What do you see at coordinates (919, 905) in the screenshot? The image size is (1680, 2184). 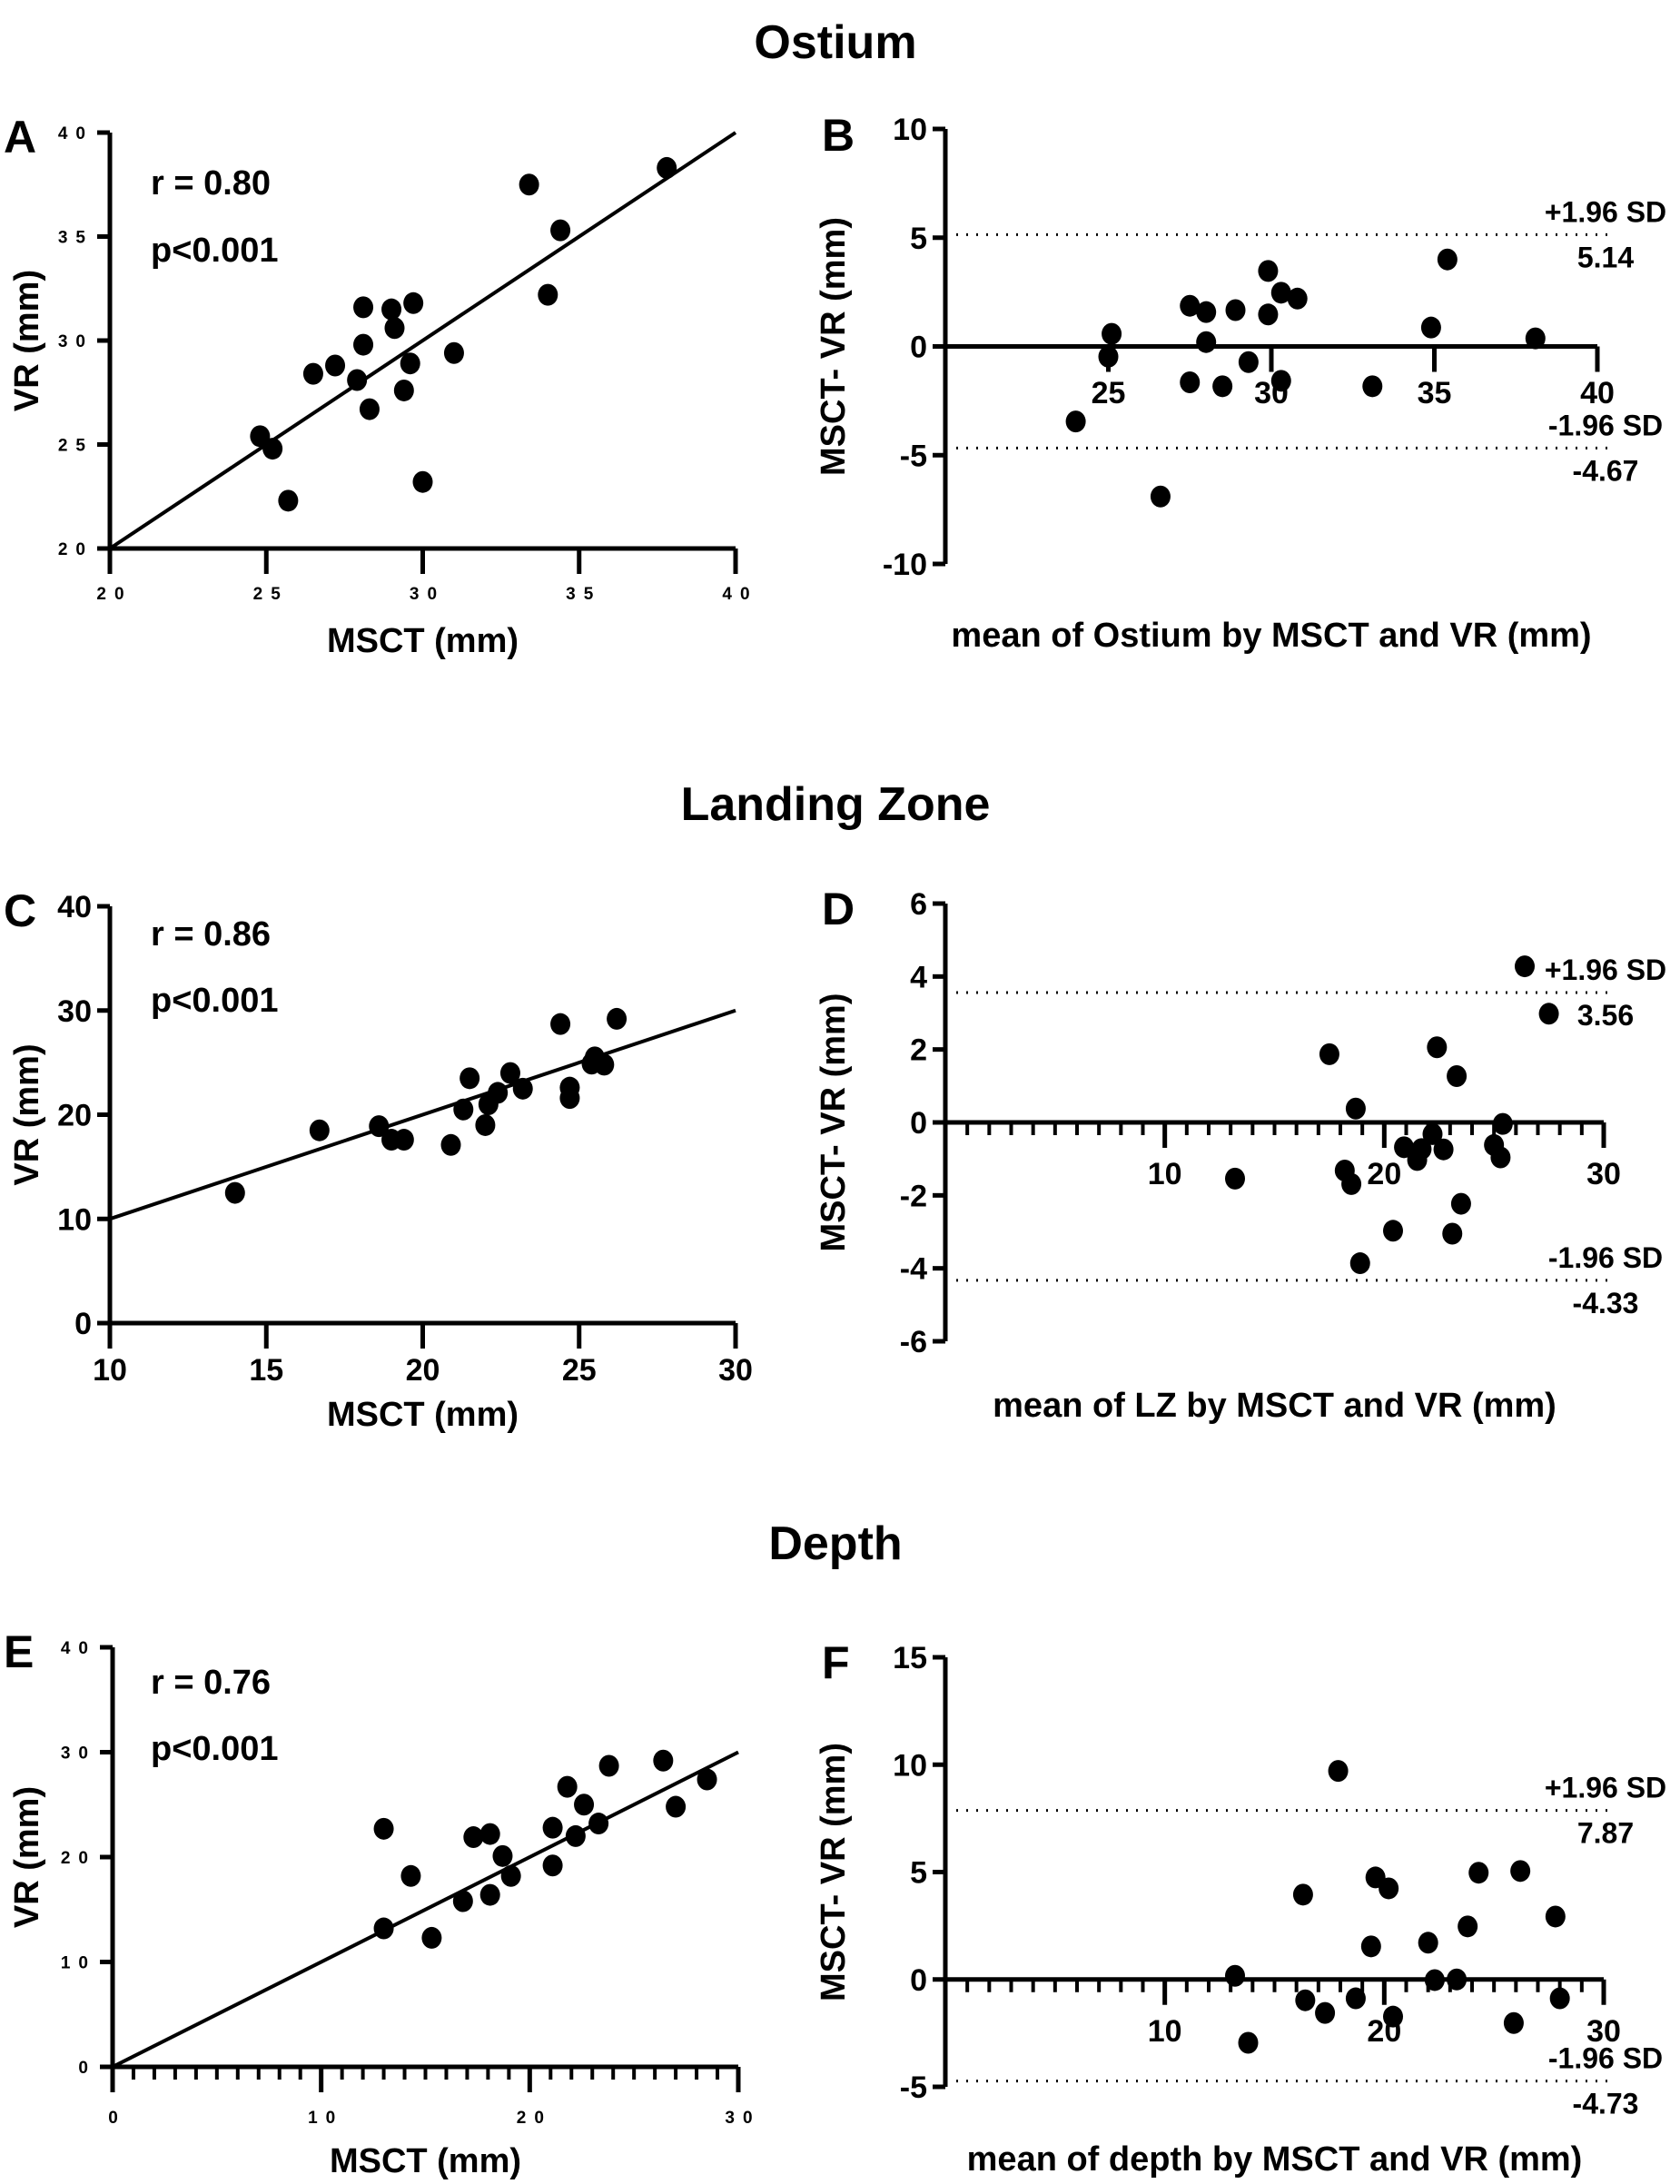 I see `y-tick-label: 6` at bounding box center [919, 905].